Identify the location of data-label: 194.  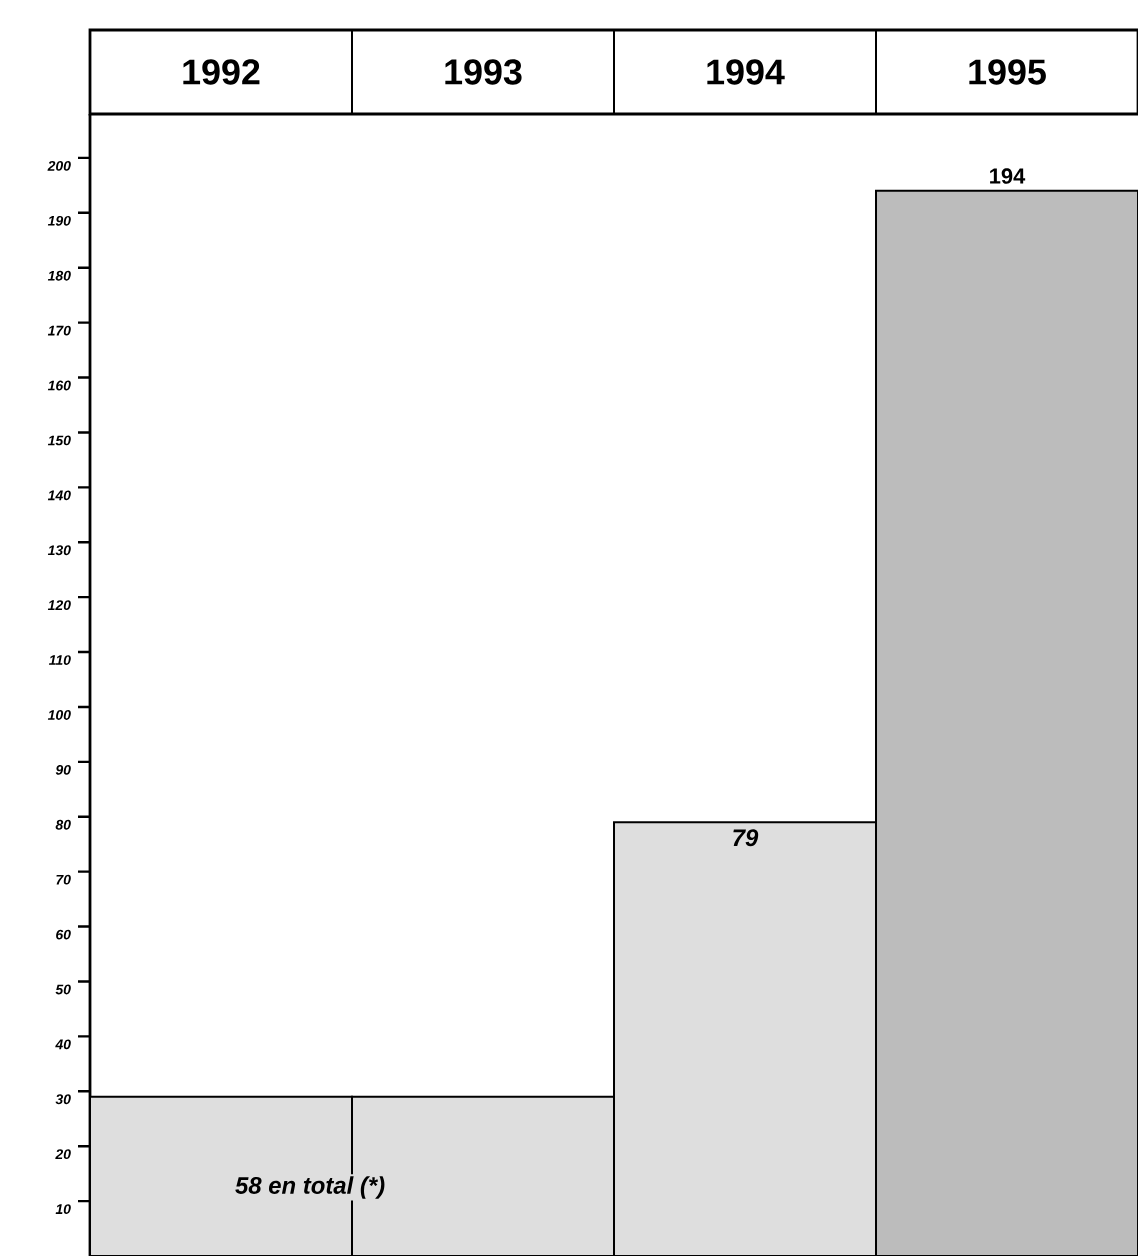
(1008, 176).